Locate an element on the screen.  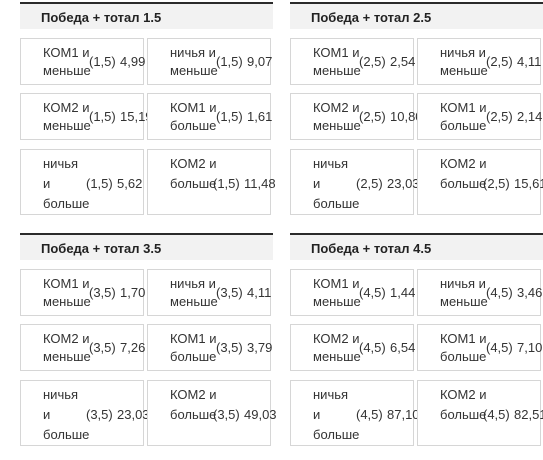
odds-cell: КОМ2 и больше (2,5) 15,61 is located at coordinates (480, 182).